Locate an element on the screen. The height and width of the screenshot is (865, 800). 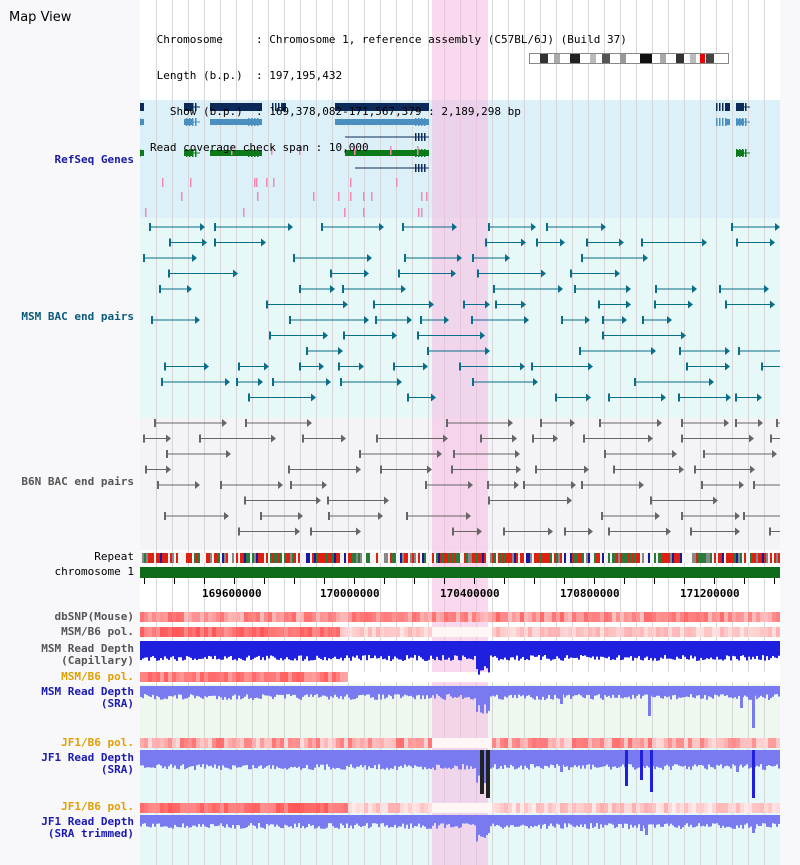
label-repeat: Repeat is located at coordinates (114, 556).